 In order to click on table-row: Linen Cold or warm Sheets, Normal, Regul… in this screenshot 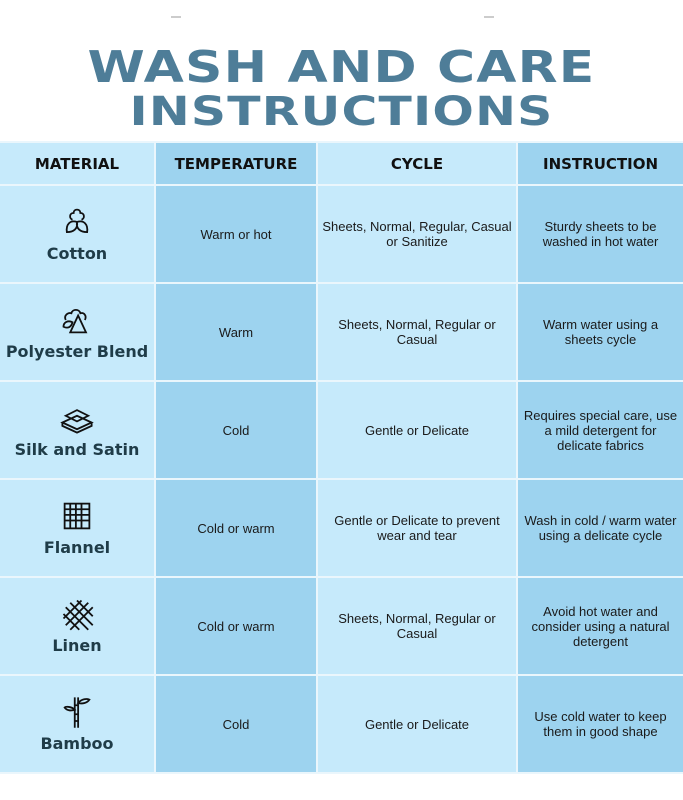, I will do `click(341, 626)`.